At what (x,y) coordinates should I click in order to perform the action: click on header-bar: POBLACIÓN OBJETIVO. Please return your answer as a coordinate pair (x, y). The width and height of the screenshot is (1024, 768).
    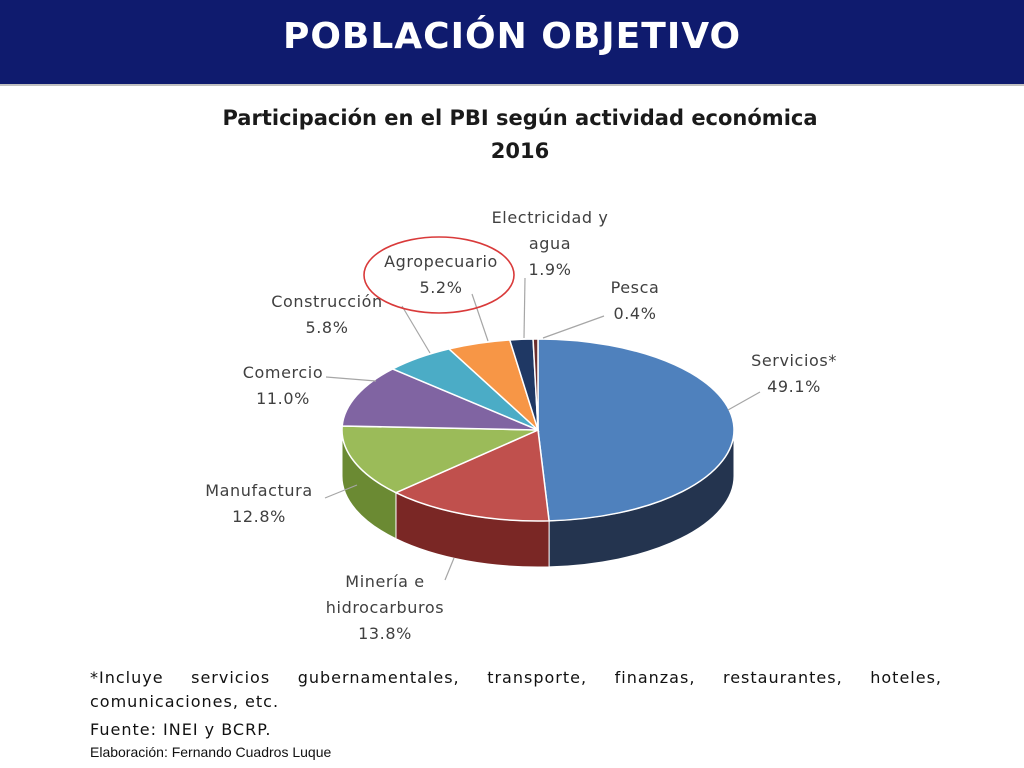
    Looking at the image, I should click on (512, 43).